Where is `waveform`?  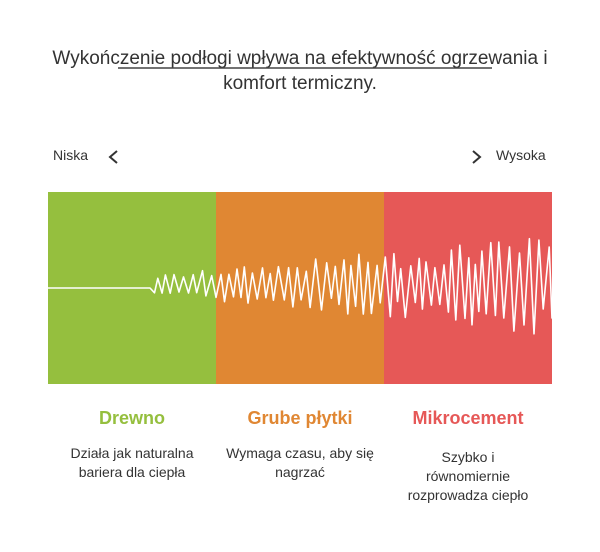 waveform is located at coordinates (300, 286).